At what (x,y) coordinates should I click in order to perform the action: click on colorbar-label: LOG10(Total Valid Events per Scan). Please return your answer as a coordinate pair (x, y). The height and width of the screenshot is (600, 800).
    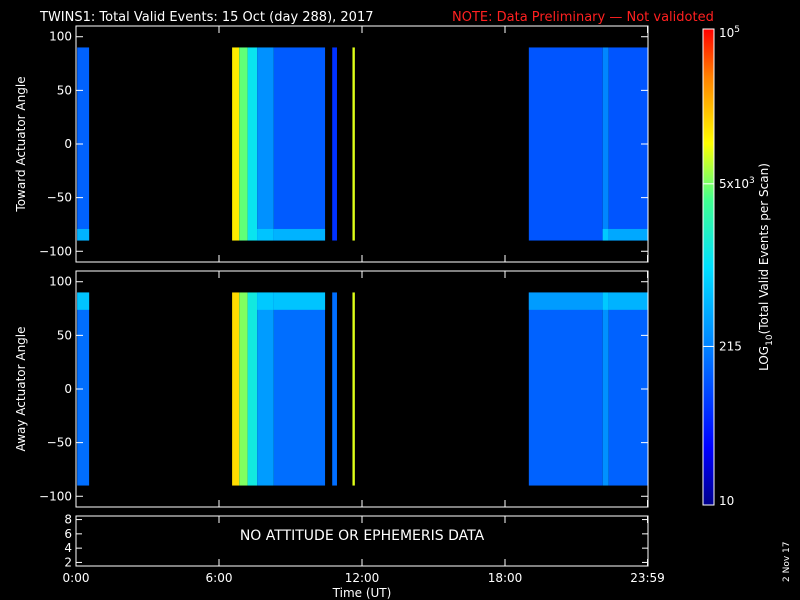
    Looking at the image, I should click on (766, 267).